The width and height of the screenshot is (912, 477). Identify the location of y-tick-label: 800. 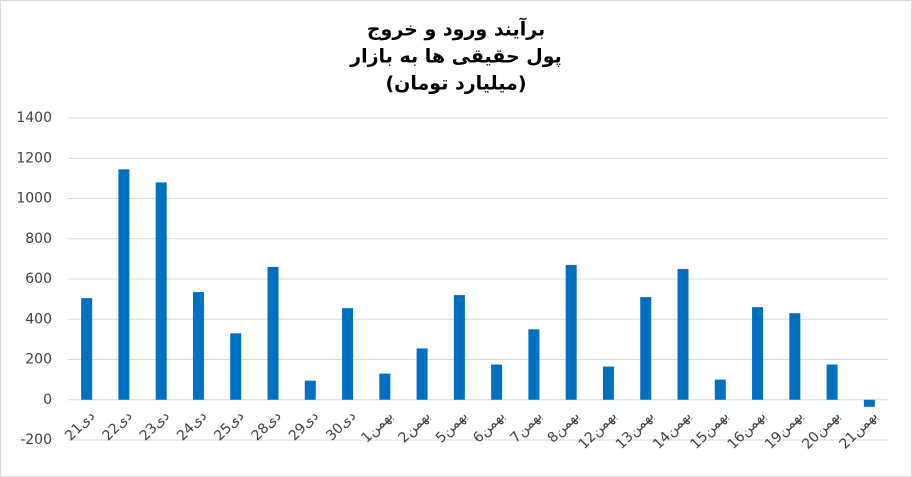
(38, 239).